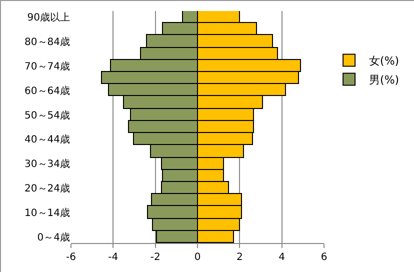 This screenshot has height=272, width=414. What do you see at coordinates (47, 212) in the screenshot?
I see `y-tick-label: 10～14歳` at bounding box center [47, 212].